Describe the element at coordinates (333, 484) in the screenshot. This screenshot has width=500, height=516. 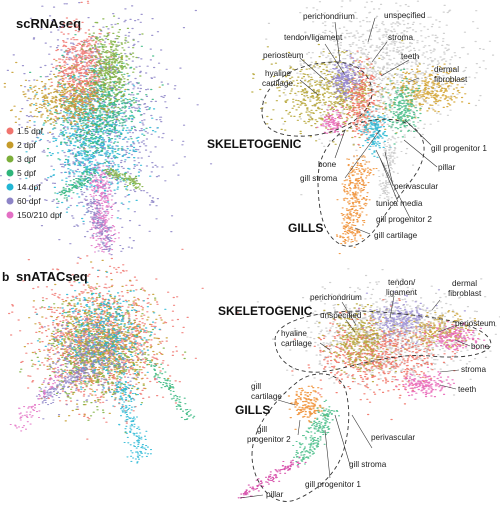
I see `atac-label-gill-progenitor-1: gill progenitor 1` at that location.